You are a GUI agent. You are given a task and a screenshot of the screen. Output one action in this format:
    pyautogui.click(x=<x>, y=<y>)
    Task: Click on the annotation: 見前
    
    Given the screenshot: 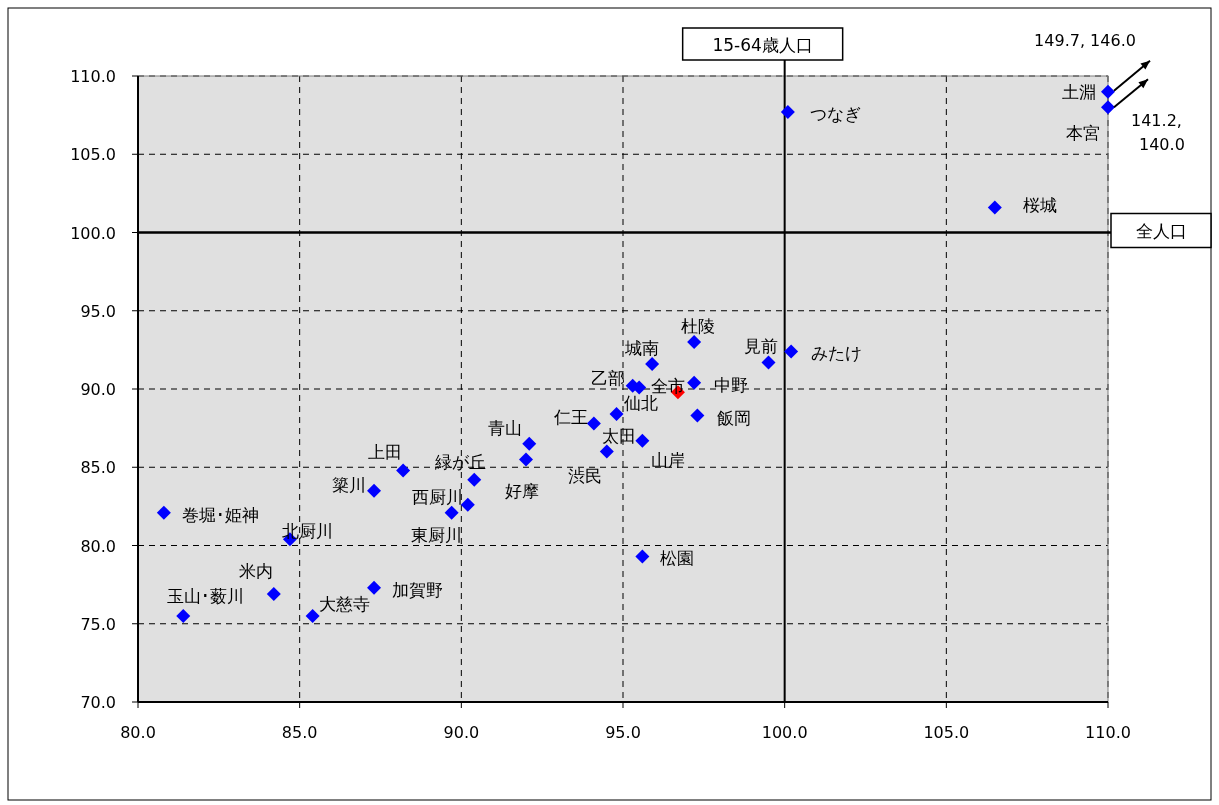 What is the action you would take?
    pyautogui.click(x=760, y=346)
    